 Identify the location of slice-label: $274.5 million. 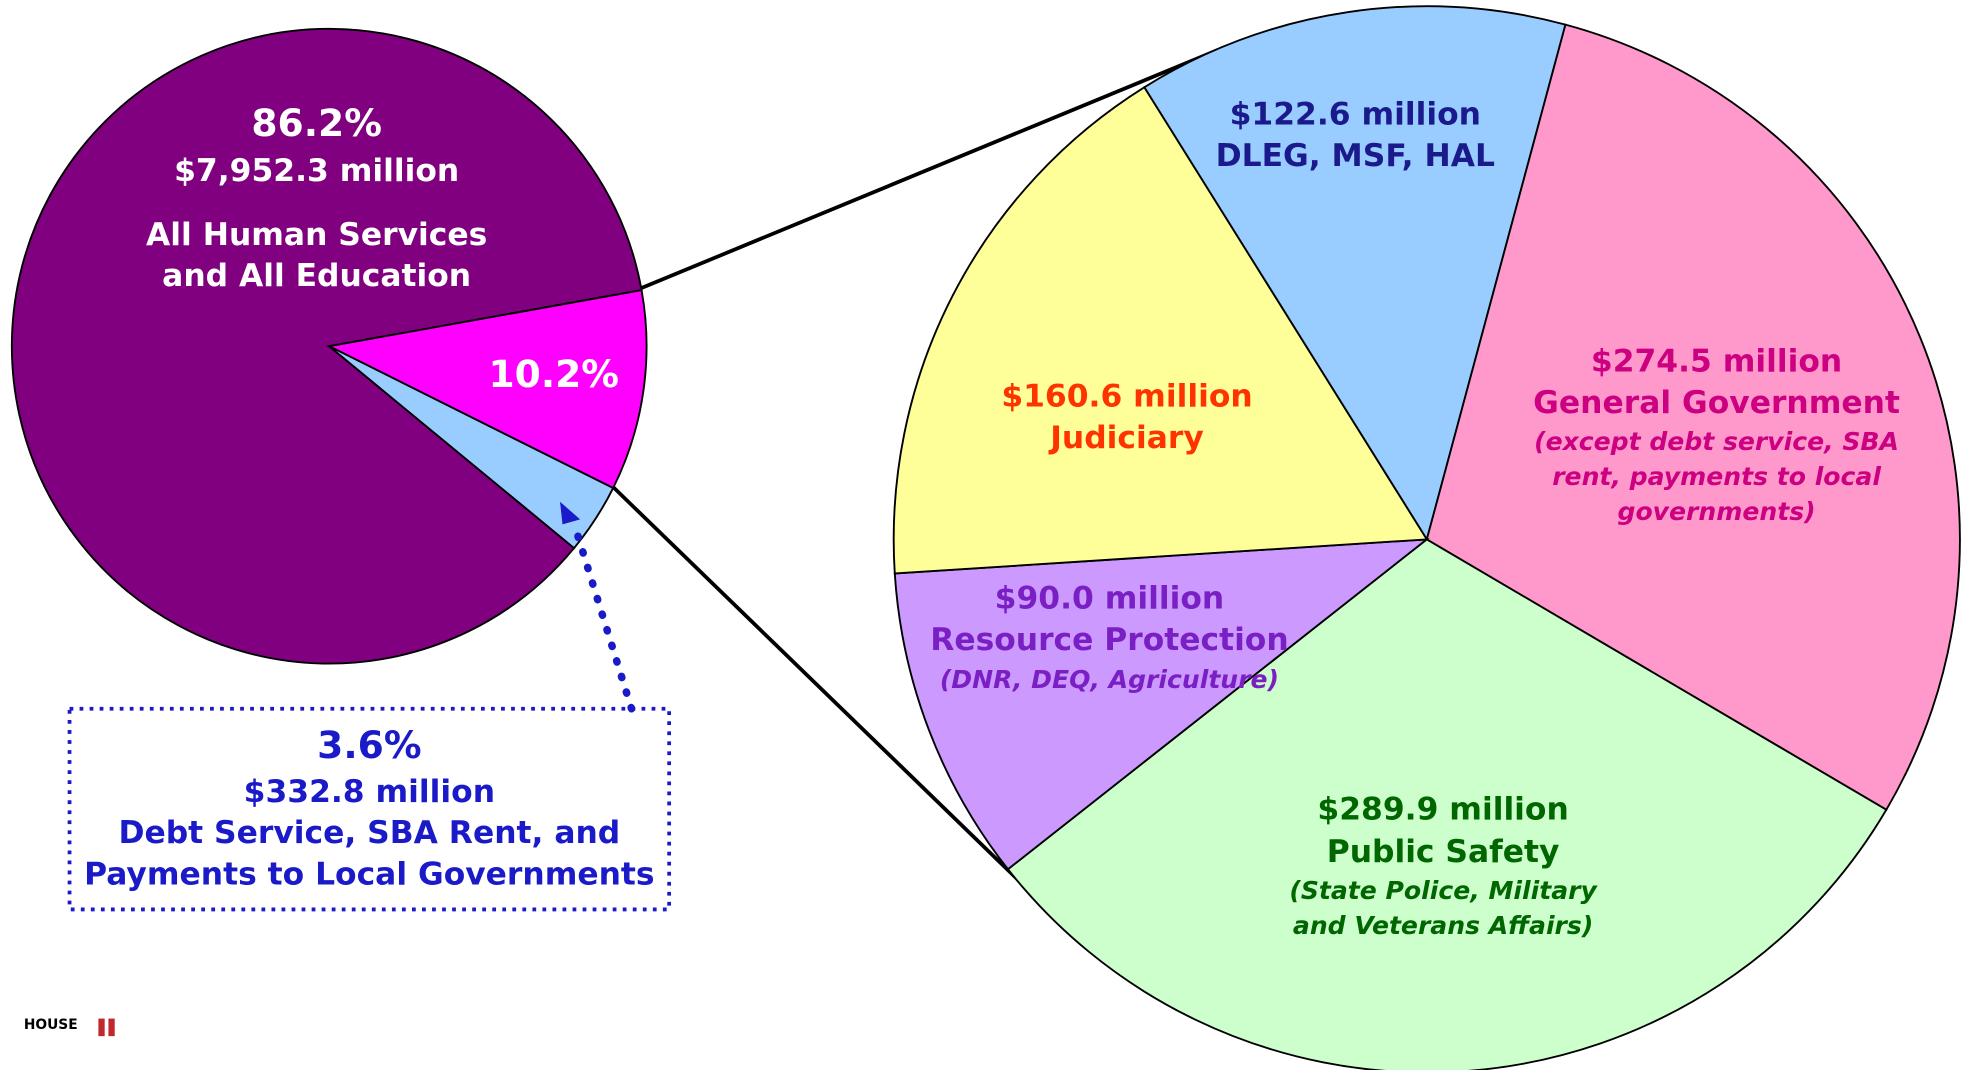
(1716, 362).